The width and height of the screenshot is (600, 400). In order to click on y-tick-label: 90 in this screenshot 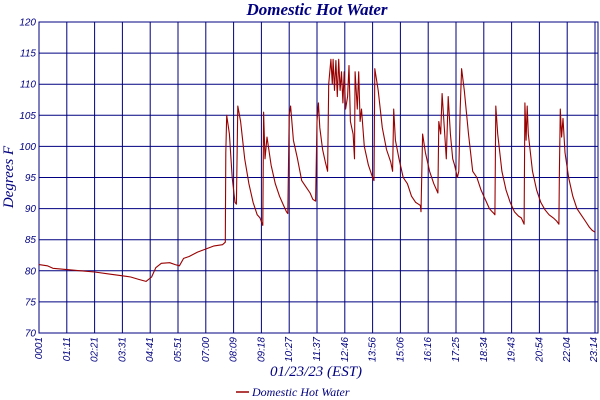, I will do `click(31, 209)`.